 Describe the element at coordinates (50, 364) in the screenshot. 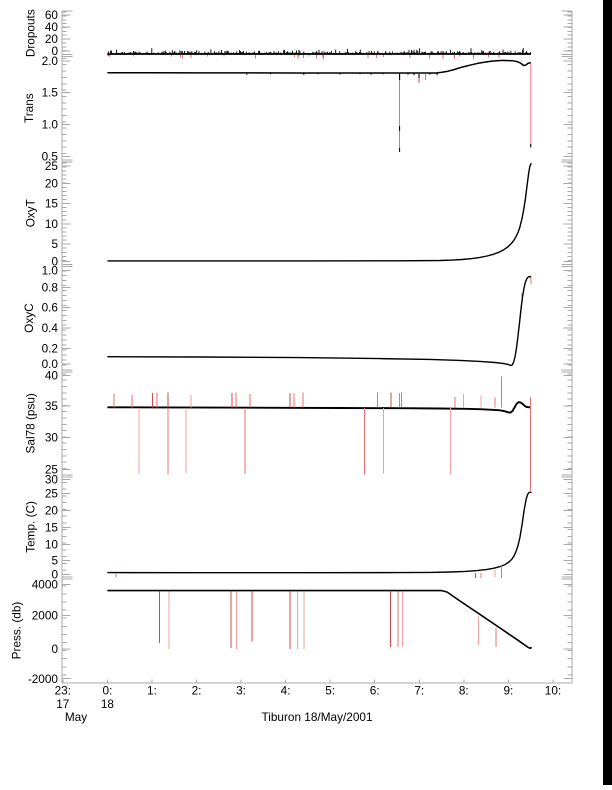

I see `svg-text: 0.0` at that location.